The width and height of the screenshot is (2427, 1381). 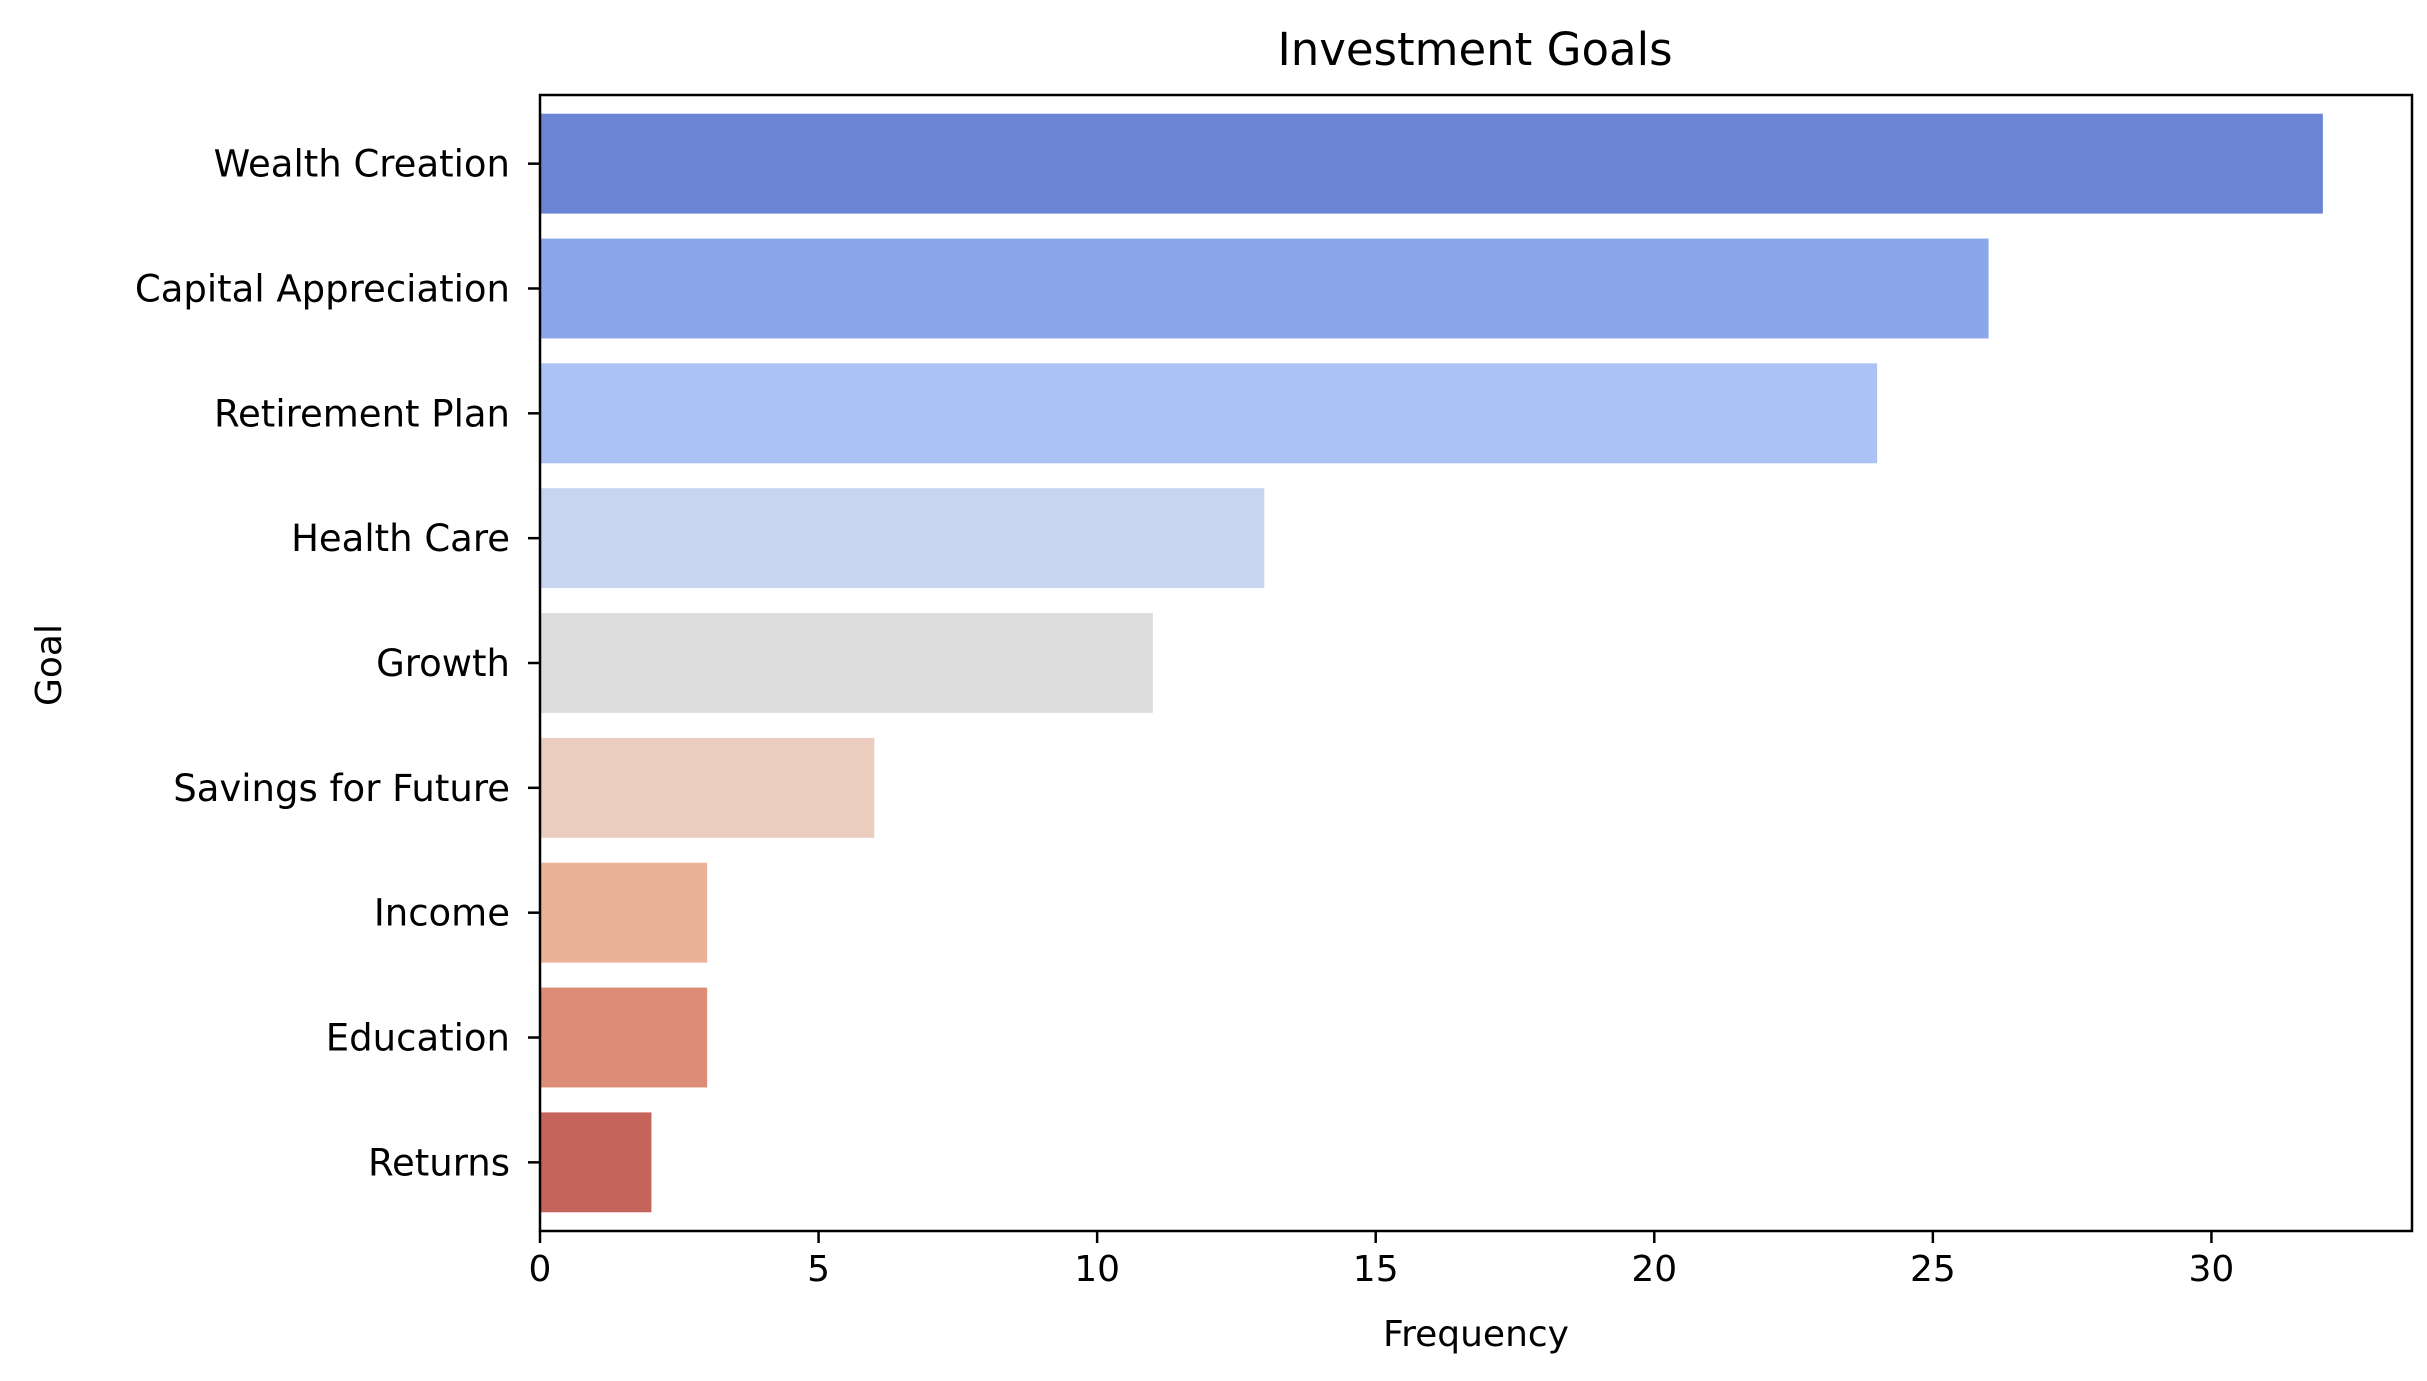 What do you see at coordinates (1264, 288) in the screenshot?
I see `bar-capital-appreciation` at bounding box center [1264, 288].